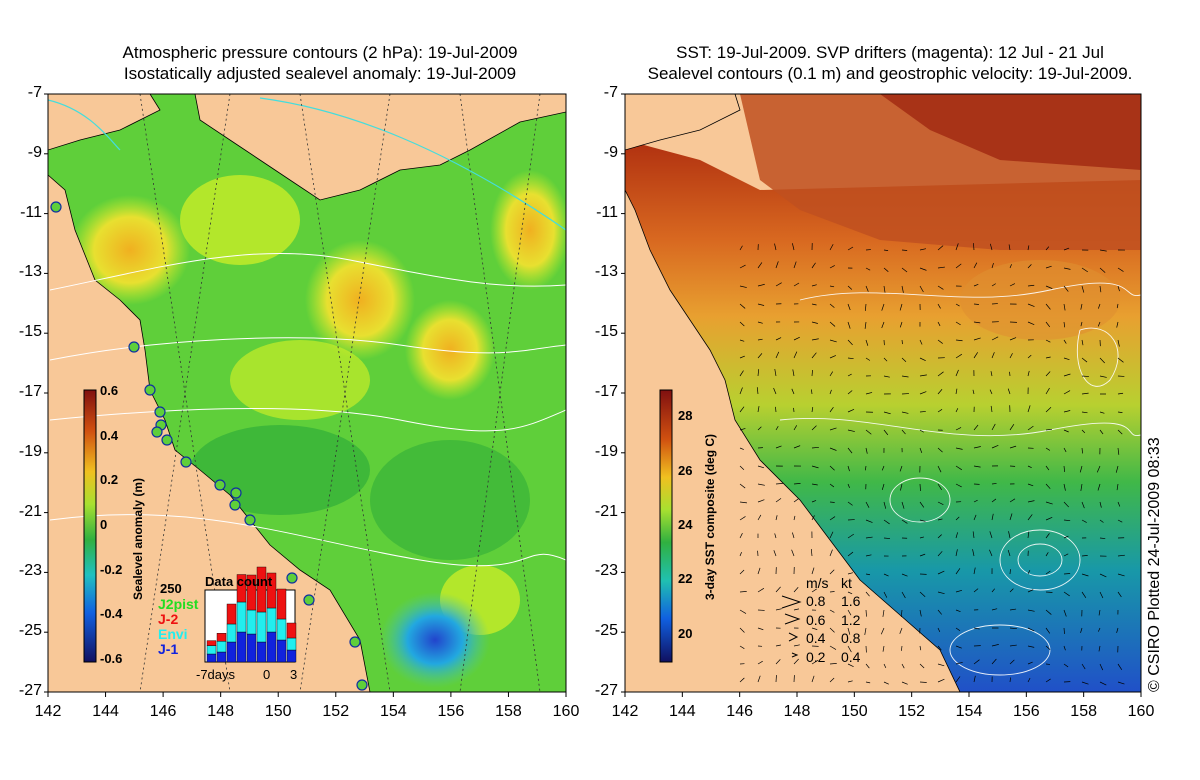 The image size is (1200, 780). I want to click on lon-tick-right: 142, so click(625, 711).